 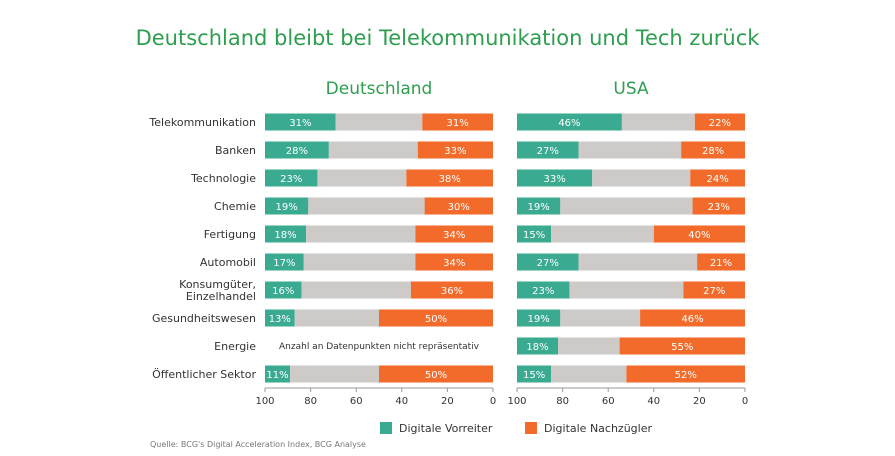 I want to click on label-nachzuegler: 40%, so click(x=699, y=235).